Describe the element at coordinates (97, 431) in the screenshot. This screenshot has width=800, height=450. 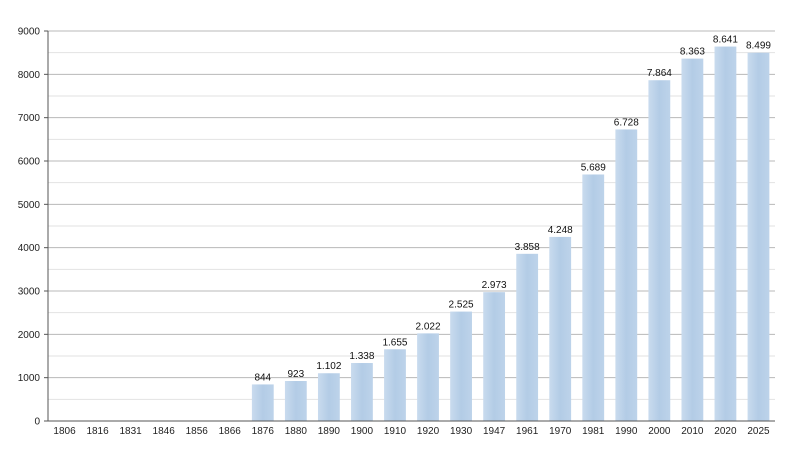
I see `x-tick-label: 1816` at that location.